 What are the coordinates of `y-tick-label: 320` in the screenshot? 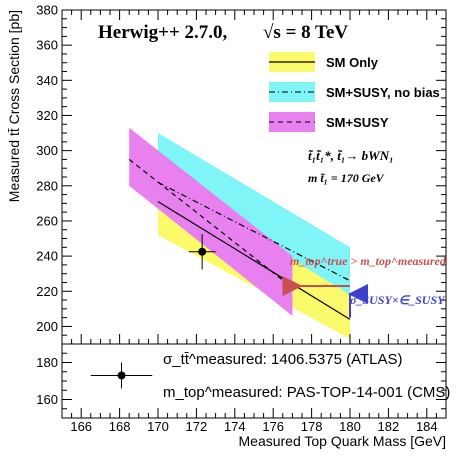 It's located at (47, 115).